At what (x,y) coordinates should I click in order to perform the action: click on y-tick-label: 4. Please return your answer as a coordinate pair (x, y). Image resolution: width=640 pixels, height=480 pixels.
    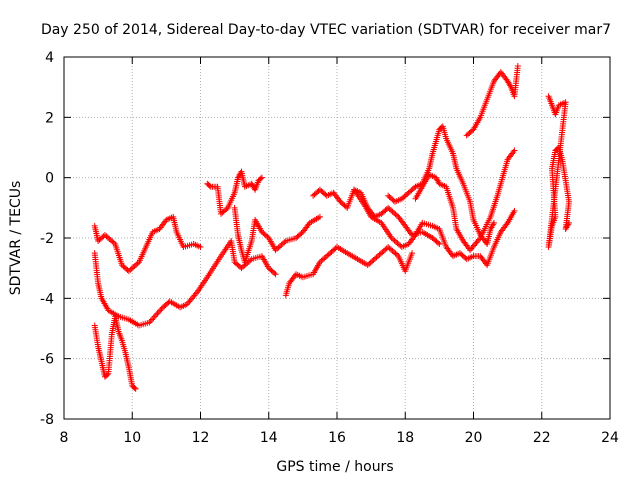
    Looking at the image, I should click on (49, 58).